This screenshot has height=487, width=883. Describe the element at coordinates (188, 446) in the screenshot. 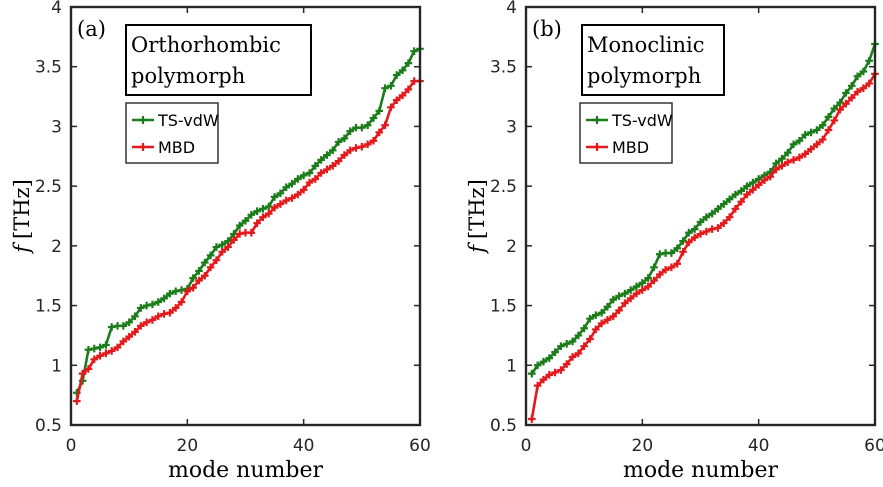

I see `x-tick-label: 20` at that location.